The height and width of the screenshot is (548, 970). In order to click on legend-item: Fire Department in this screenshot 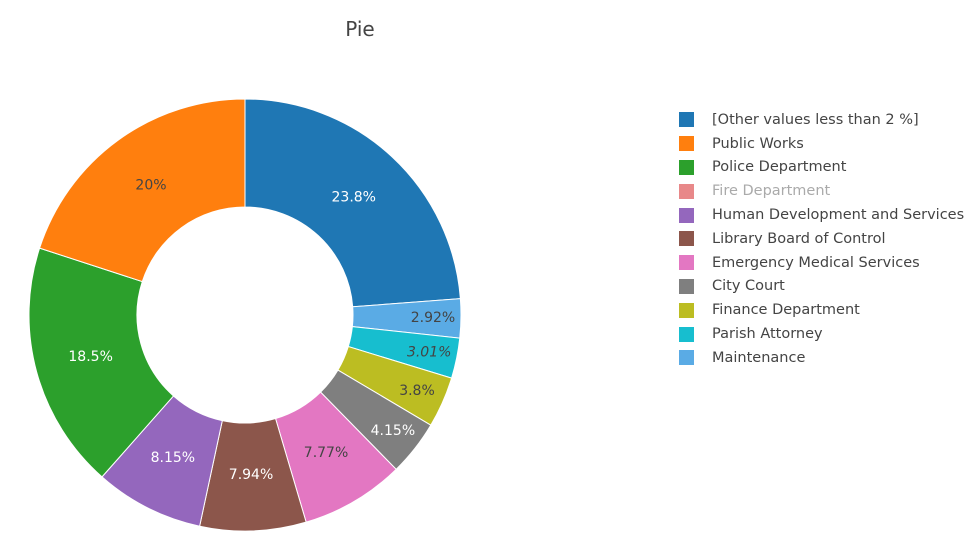, I will do `click(821, 191)`.